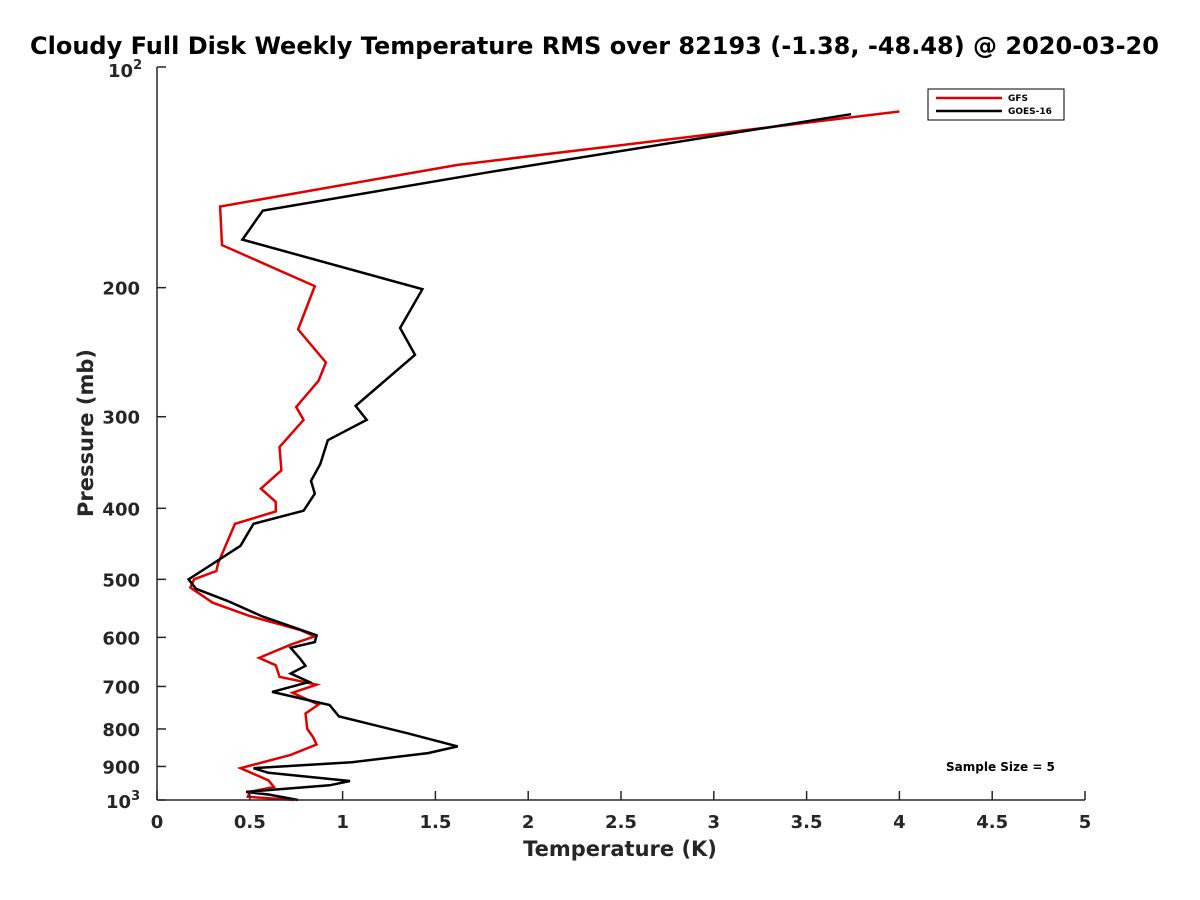  Describe the element at coordinates (342, 822) in the screenshot. I see `x-tick-label: 1` at that location.